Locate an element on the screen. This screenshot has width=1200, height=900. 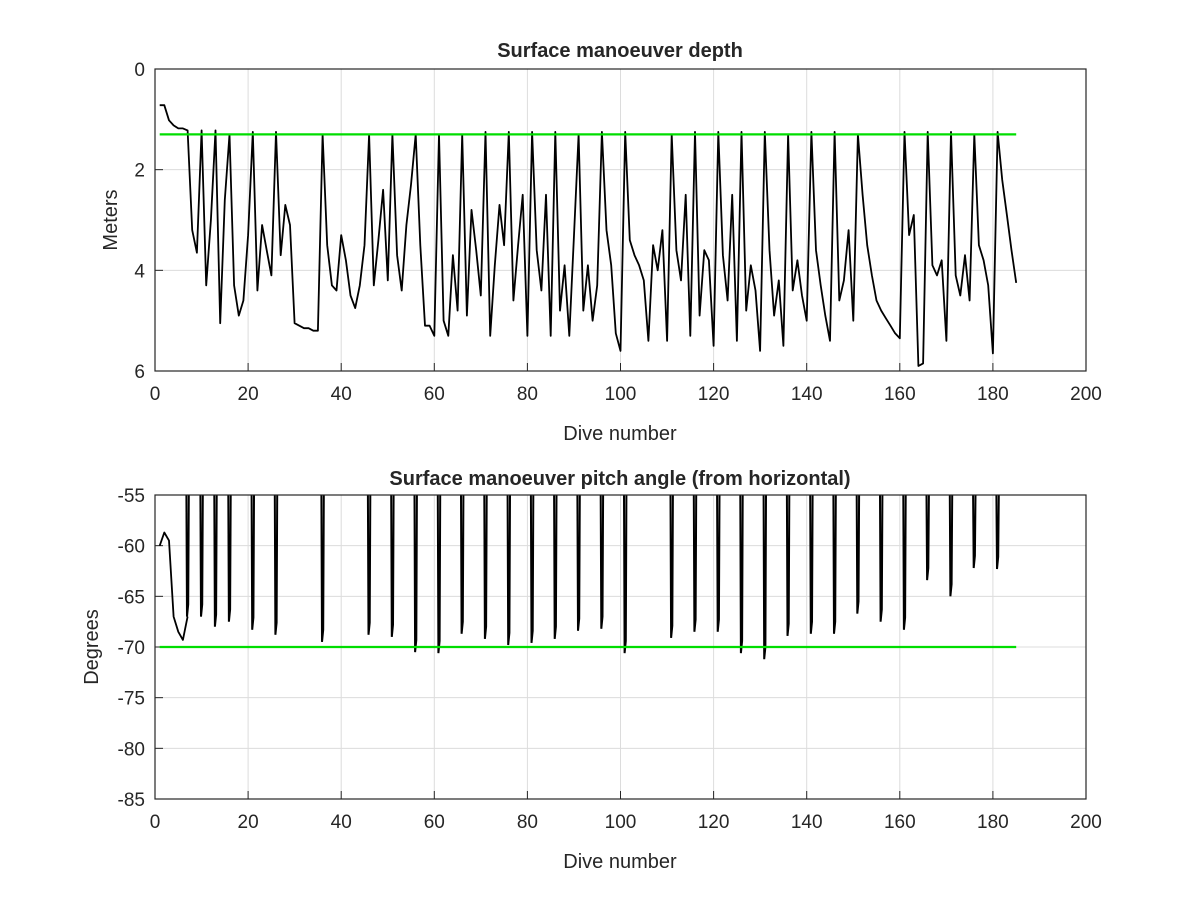
depth-x-tick-label: 60 is located at coordinates (434, 394).